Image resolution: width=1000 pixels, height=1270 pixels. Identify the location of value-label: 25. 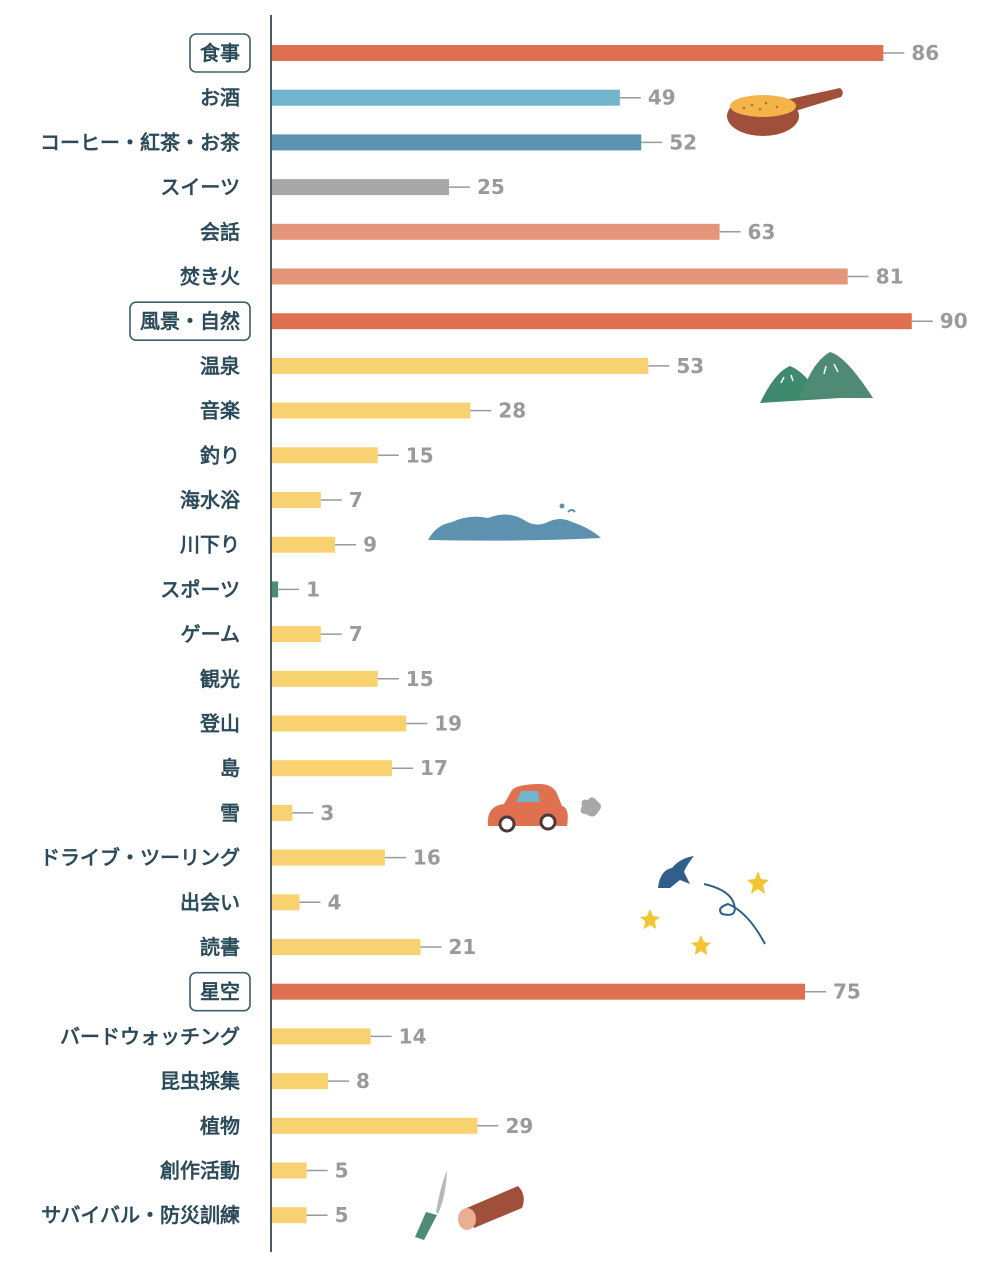
(491, 187).